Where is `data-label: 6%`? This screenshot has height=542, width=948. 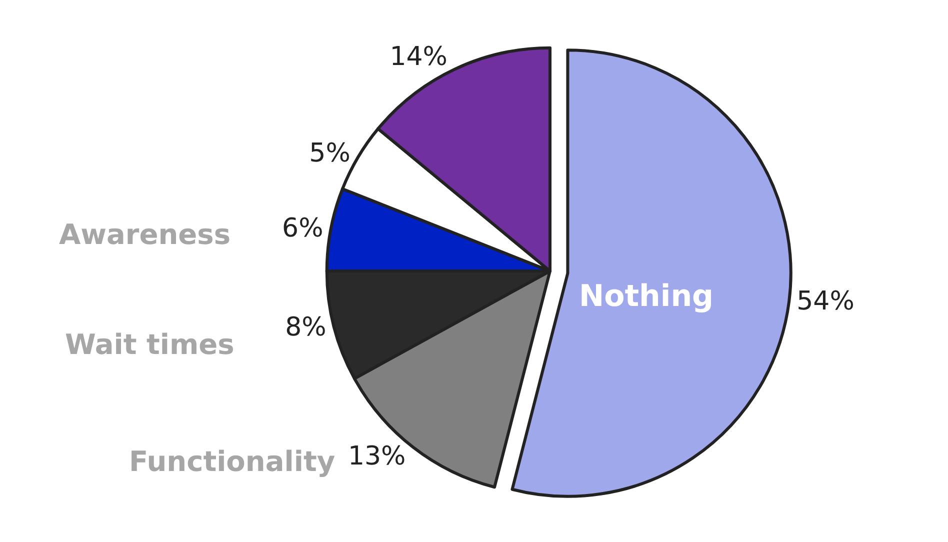
data-label: 6% is located at coordinates (303, 229).